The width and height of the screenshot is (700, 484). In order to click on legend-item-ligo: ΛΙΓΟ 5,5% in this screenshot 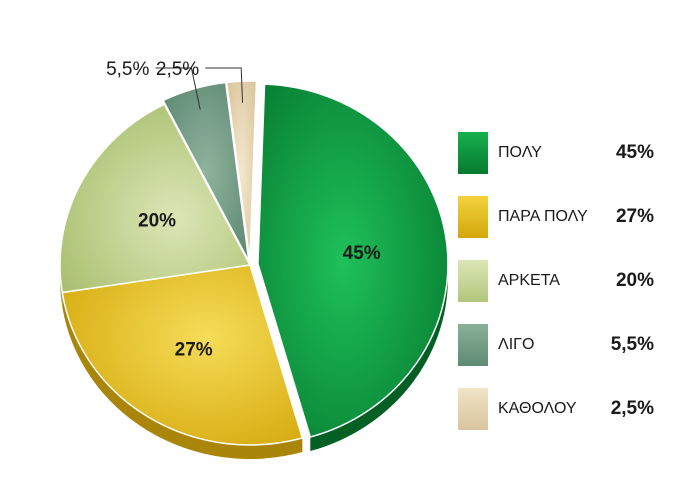, I will do `click(558, 346)`.